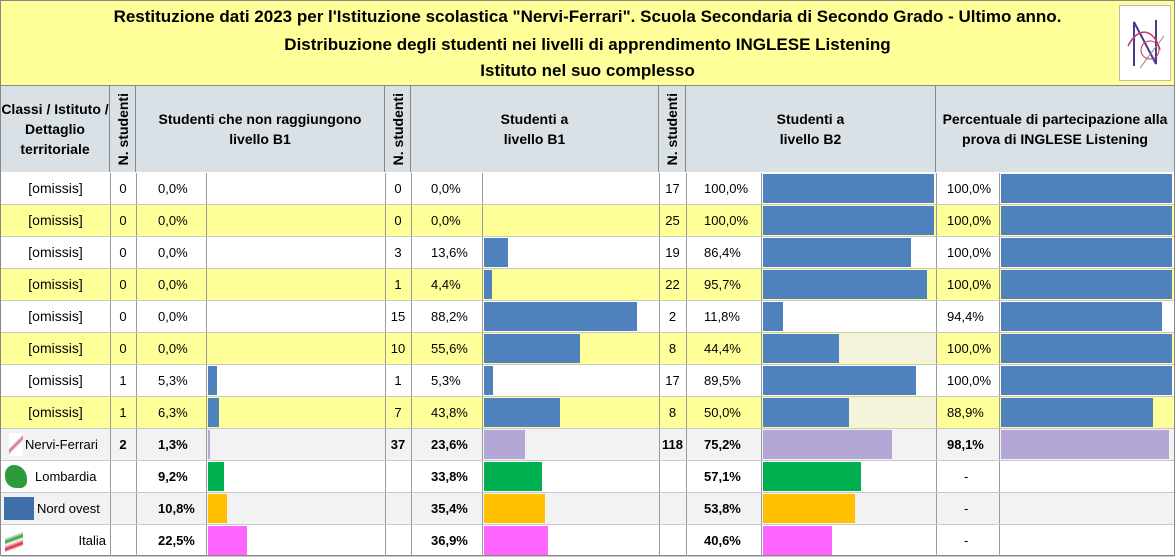  I want to click on below-b1-percent: 1,3%, so click(173, 444).